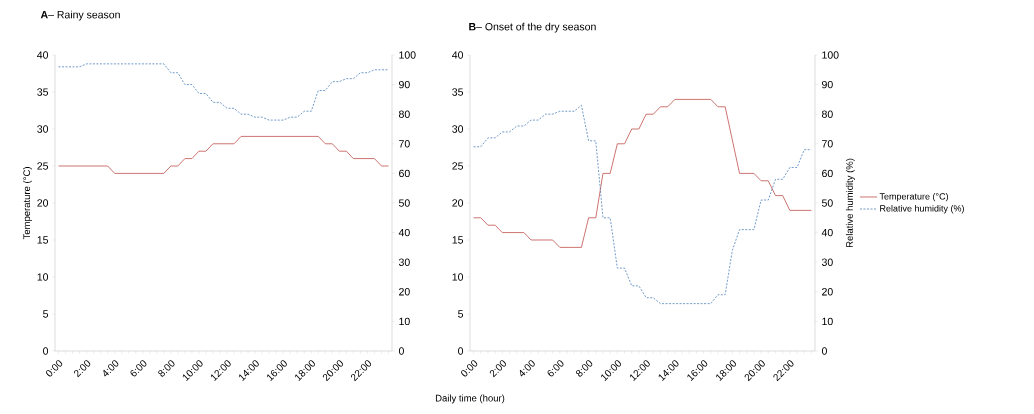 The image size is (1034, 414). What do you see at coordinates (850, 203) in the screenshot?
I see `y2-axis-title: Relative humidity (%)` at bounding box center [850, 203].